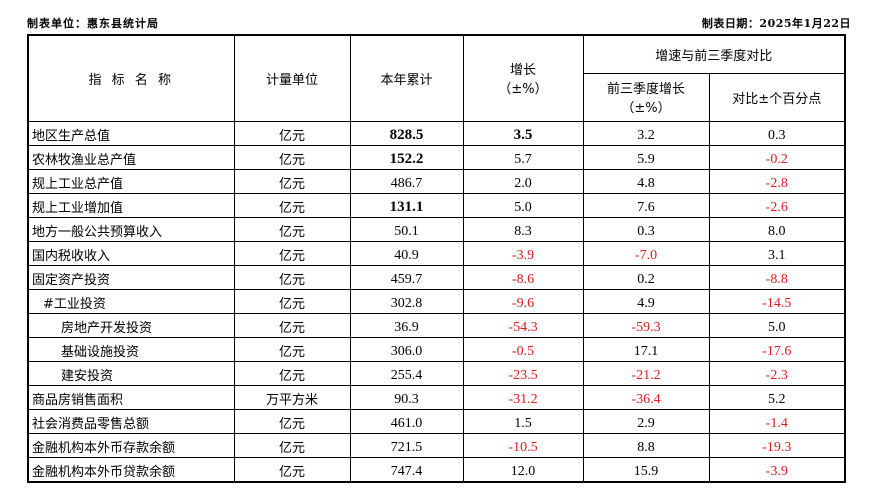  What do you see at coordinates (131, 397) in the screenshot?
I see `indicator-name: 商品房销售面积` at bounding box center [131, 397].